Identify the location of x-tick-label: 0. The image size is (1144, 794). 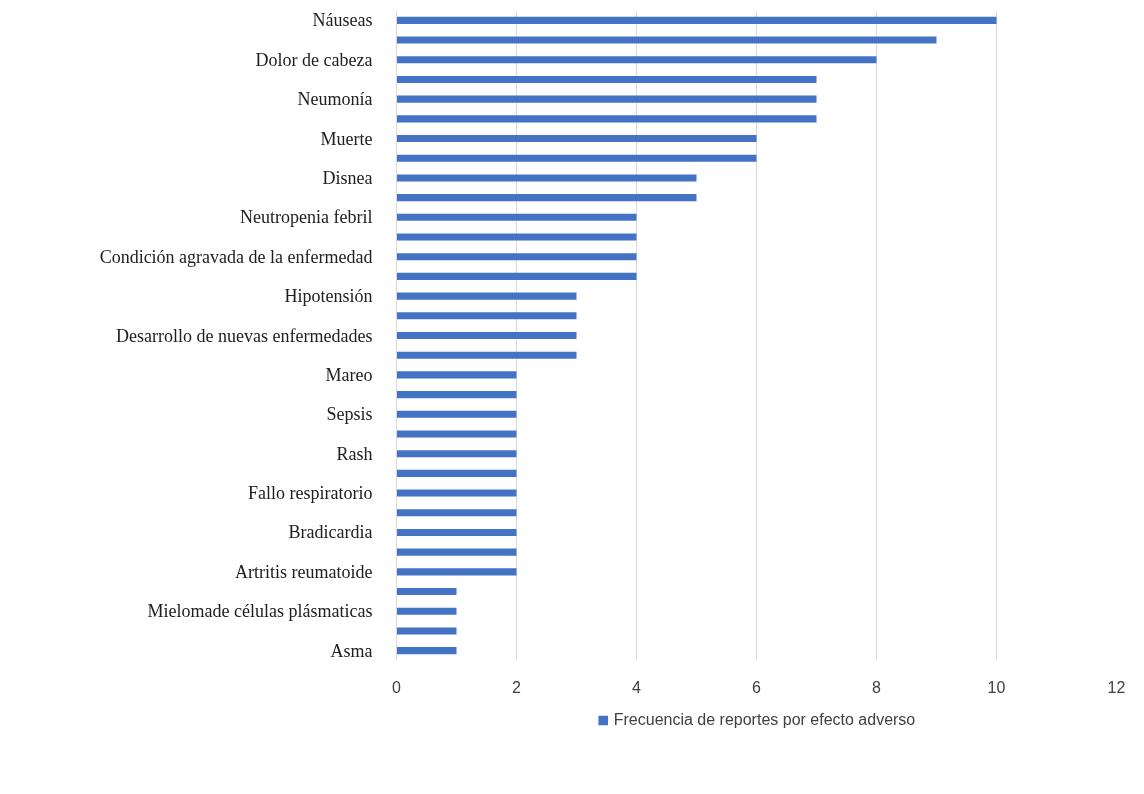
(397, 687).